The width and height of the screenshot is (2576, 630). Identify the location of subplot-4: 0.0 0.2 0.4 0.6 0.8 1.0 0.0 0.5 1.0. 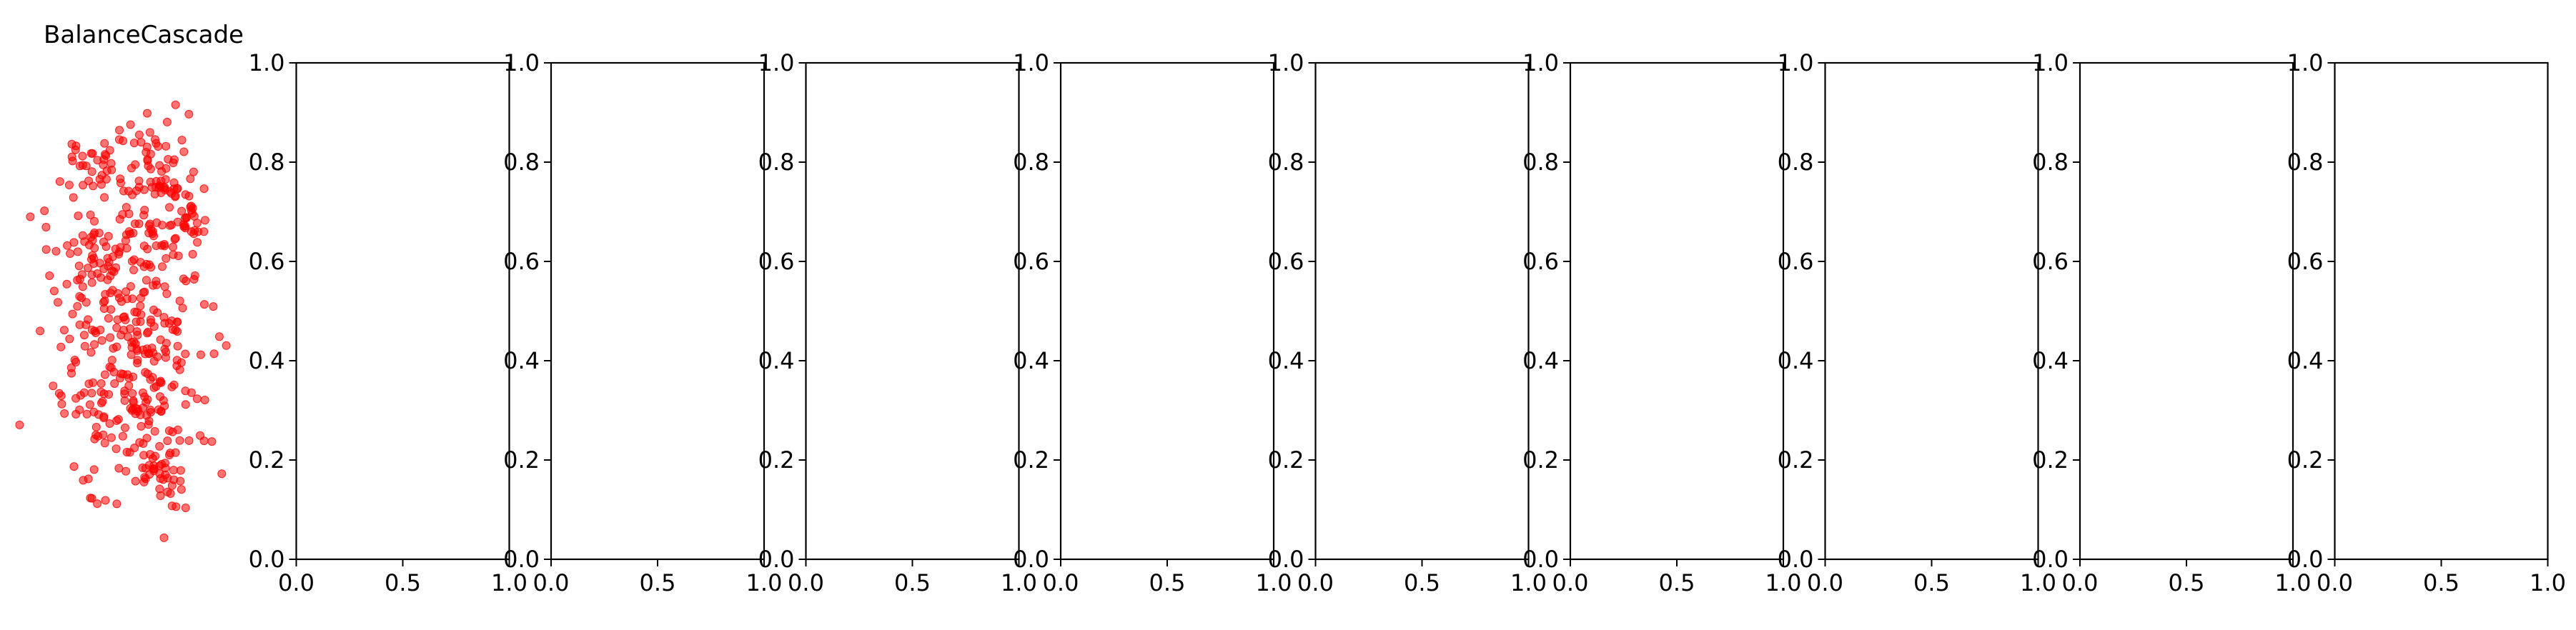
(898, 322).